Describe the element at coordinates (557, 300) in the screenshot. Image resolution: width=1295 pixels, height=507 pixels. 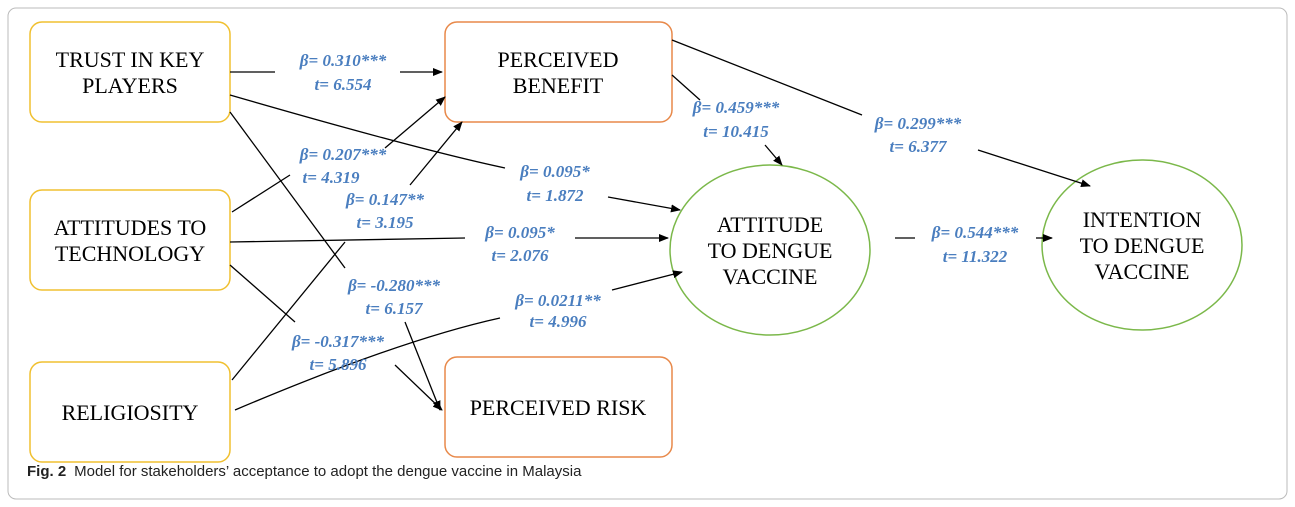
I see `beta-label: β= 0.0211**` at that location.